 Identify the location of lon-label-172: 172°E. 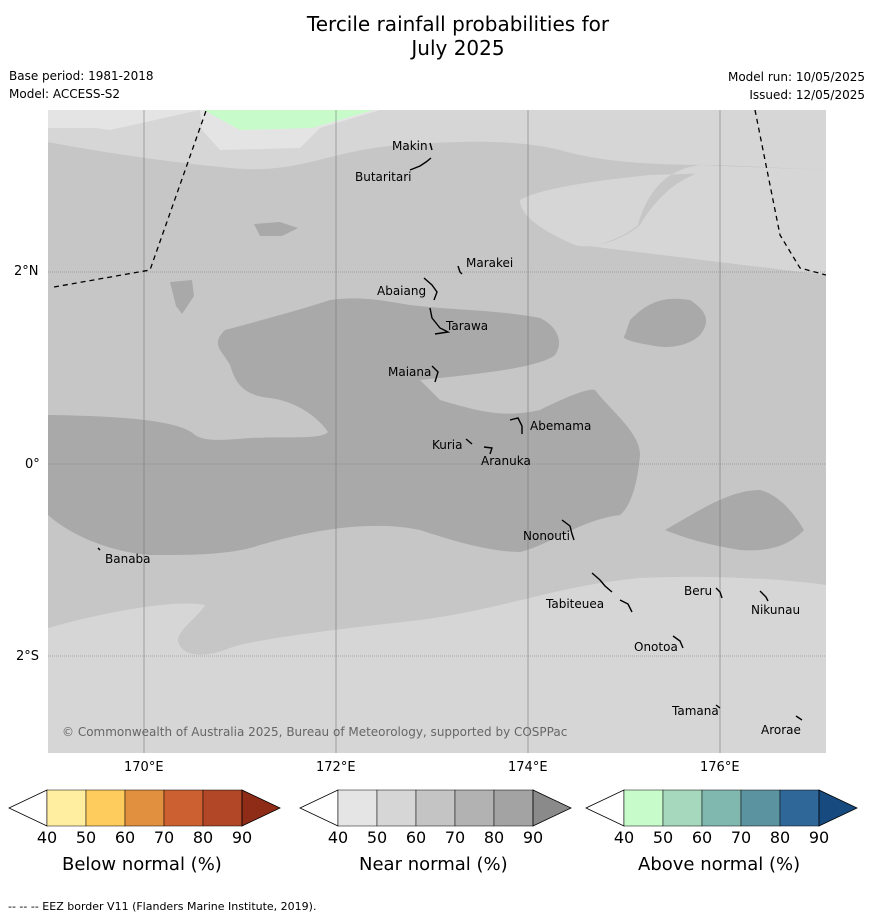
(336, 767).